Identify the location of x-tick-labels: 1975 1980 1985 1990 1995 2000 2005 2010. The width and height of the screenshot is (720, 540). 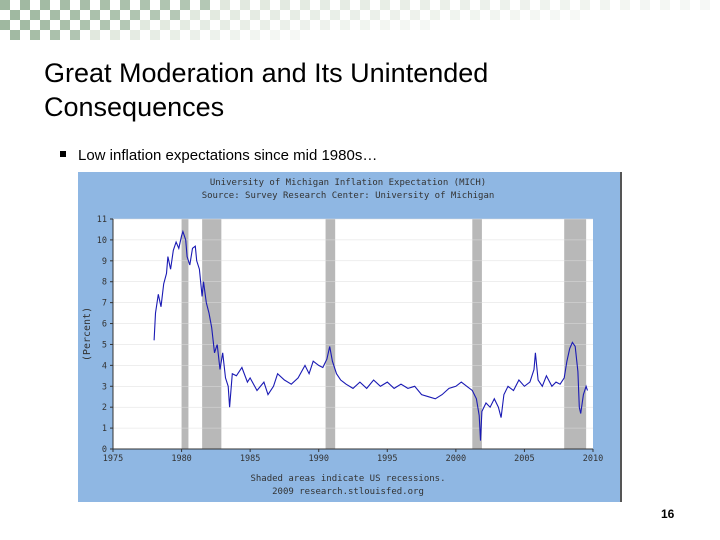
(353, 456).